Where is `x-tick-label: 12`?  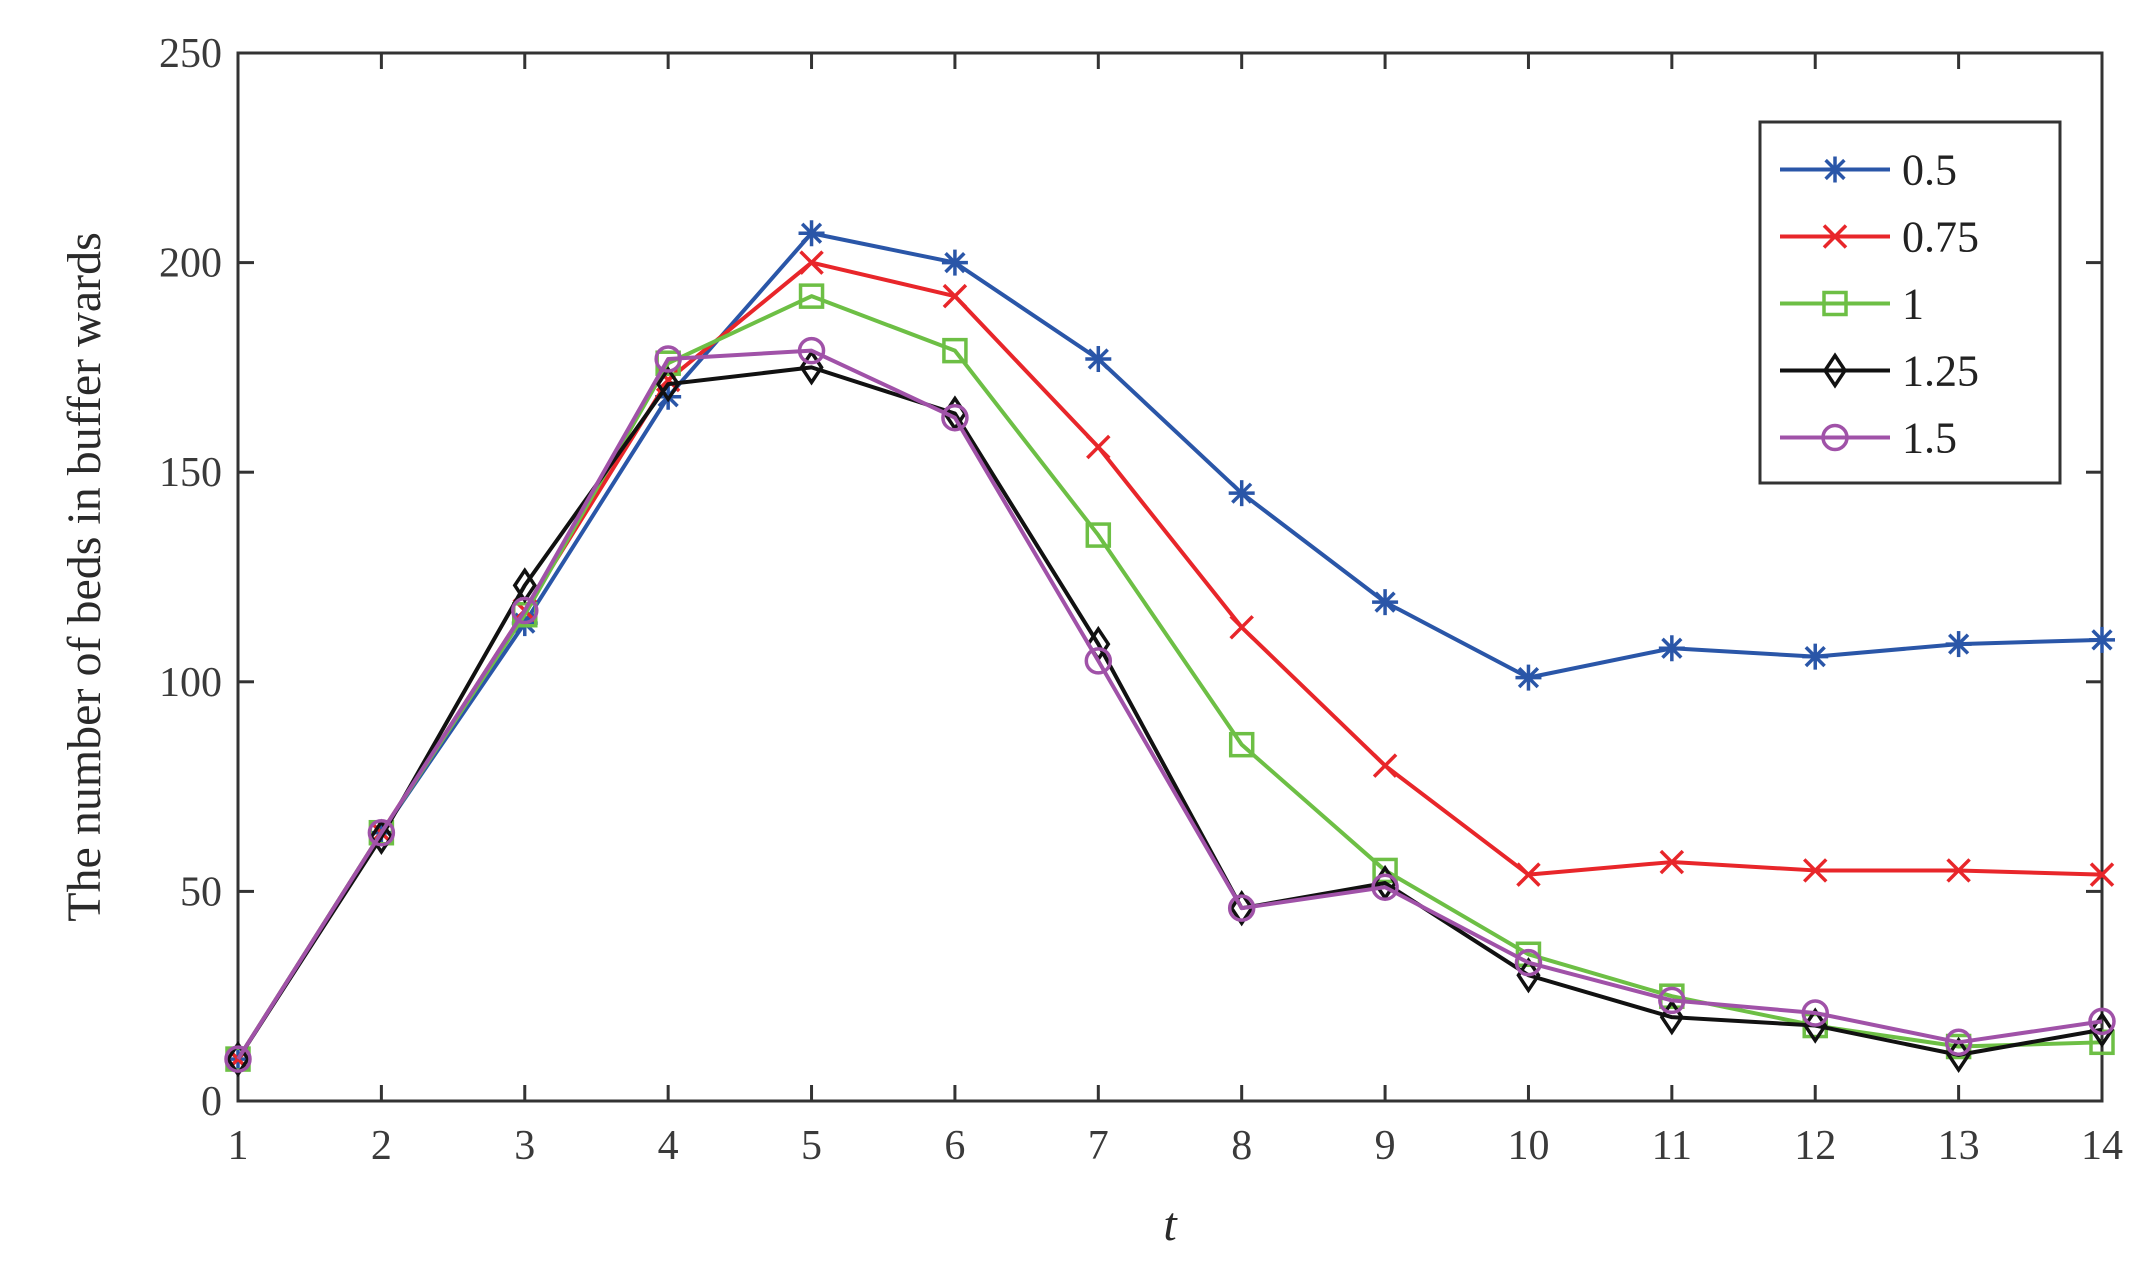 x-tick-label: 12 is located at coordinates (1815, 1146).